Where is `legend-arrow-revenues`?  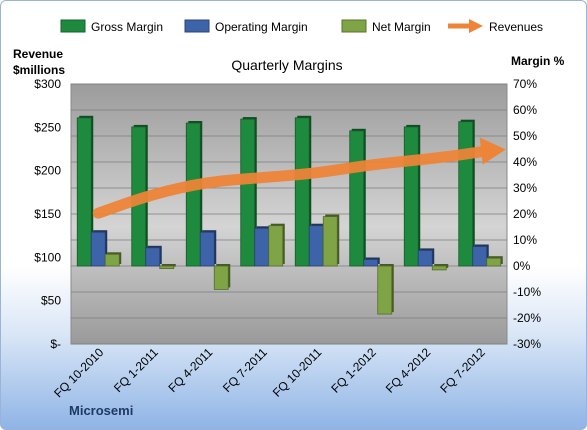 legend-arrow-revenues is located at coordinates (476, 26).